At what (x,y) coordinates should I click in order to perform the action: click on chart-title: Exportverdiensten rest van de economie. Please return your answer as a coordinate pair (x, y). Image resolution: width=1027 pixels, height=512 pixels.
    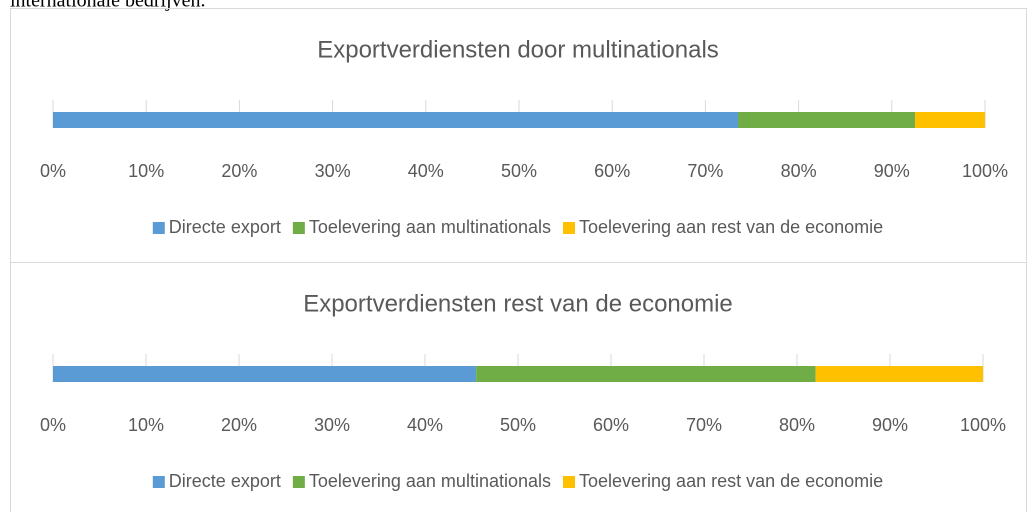
    Looking at the image, I should click on (518, 303).